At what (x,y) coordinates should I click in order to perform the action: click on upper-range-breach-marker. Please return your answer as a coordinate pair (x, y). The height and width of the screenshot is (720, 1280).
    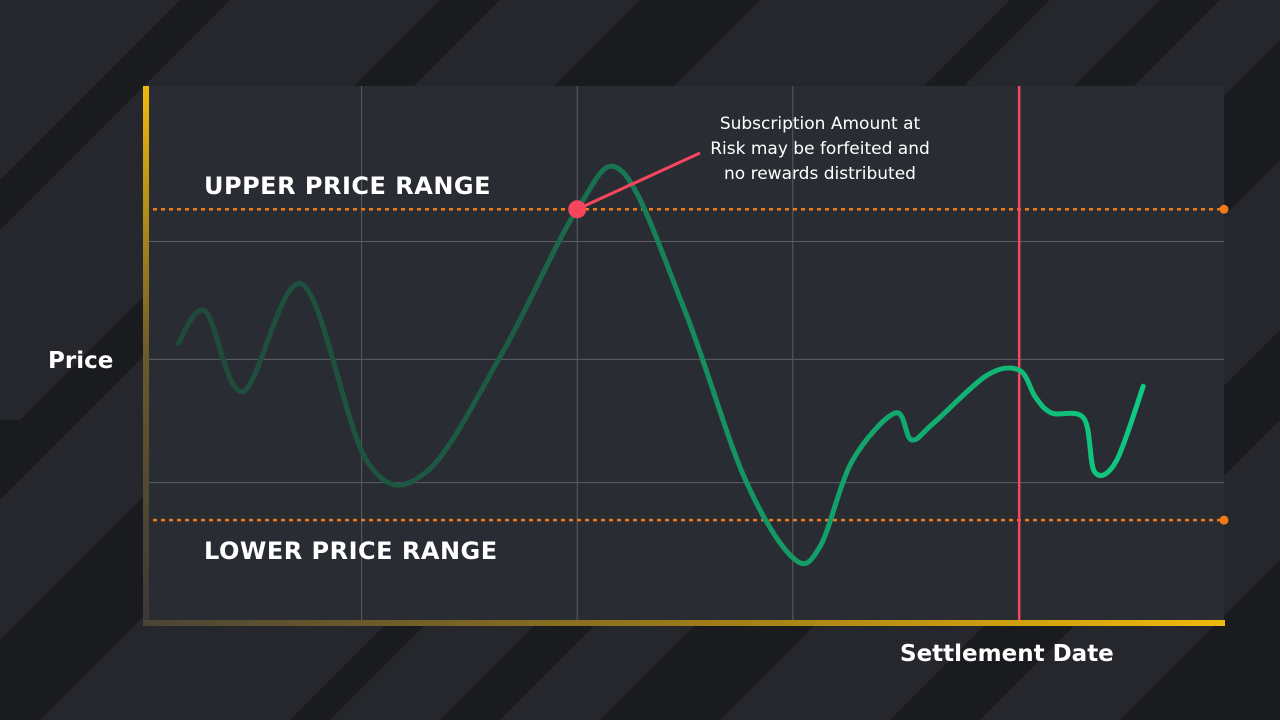
    Looking at the image, I should click on (577, 209).